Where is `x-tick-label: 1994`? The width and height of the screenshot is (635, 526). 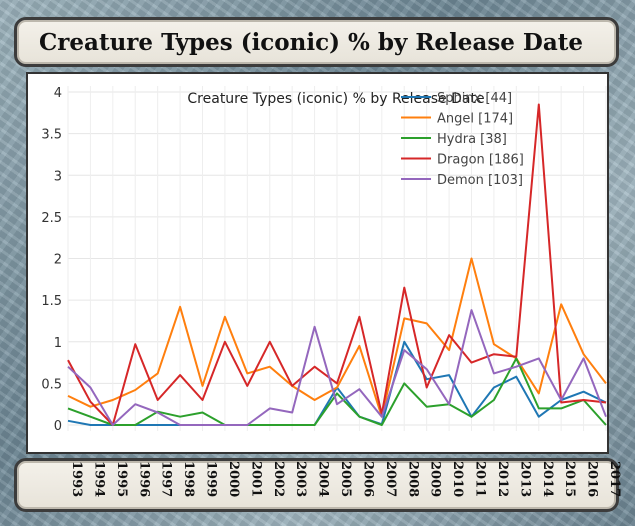
x-tick-label: 1994 is located at coordinates (98, 479).